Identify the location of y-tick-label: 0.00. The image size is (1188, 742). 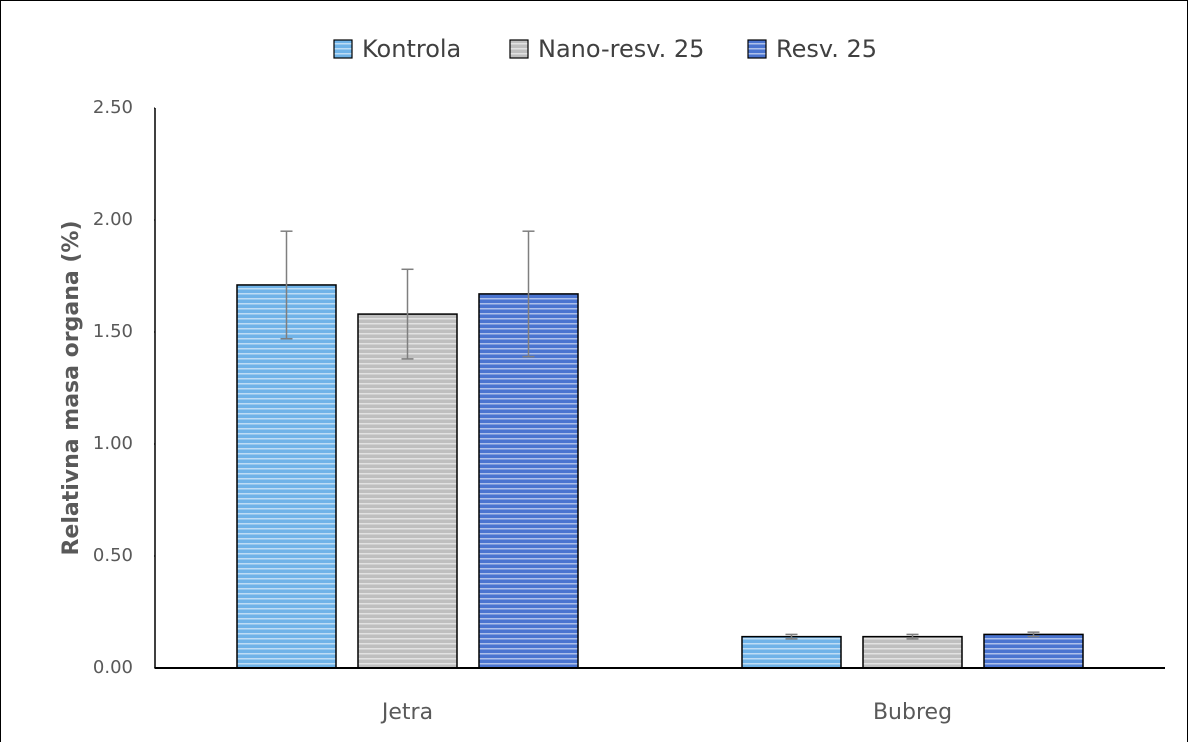
(113, 667).